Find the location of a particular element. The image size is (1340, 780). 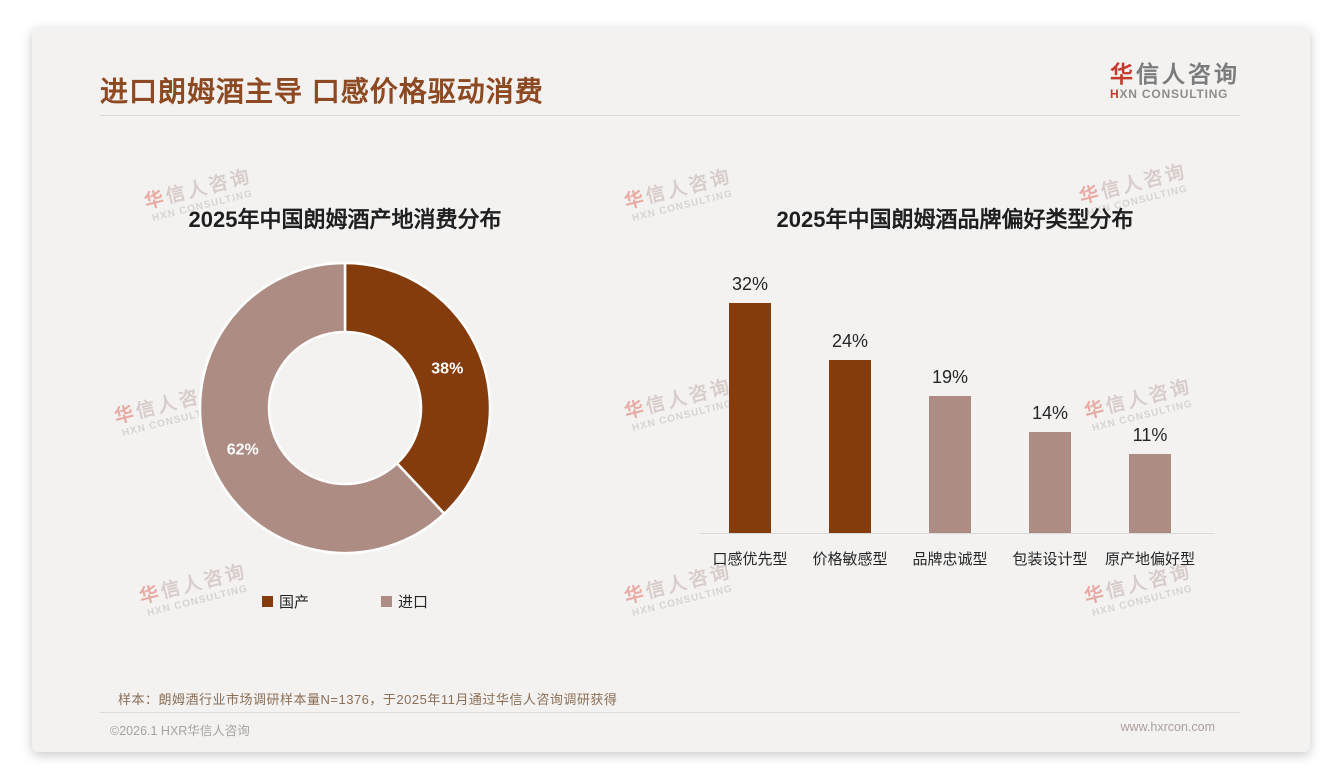

bar-口感优先型 is located at coordinates (750, 417).